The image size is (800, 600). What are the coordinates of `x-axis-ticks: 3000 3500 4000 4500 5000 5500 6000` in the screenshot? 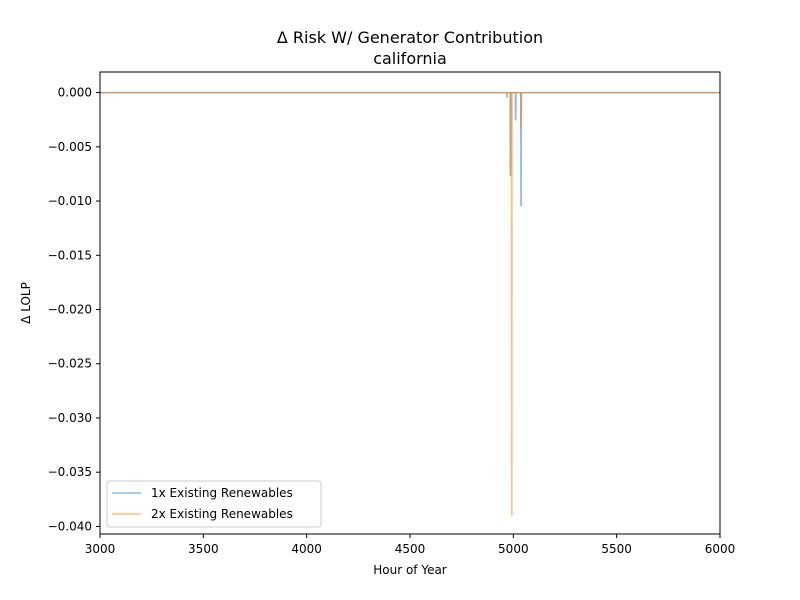 It's located at (410, 545).